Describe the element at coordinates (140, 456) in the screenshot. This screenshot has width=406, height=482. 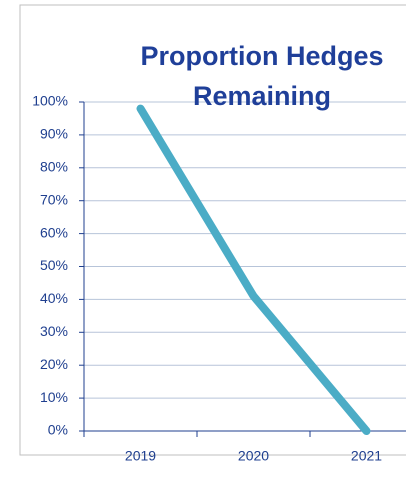
I see `x-tick-label: 2019` at that location.